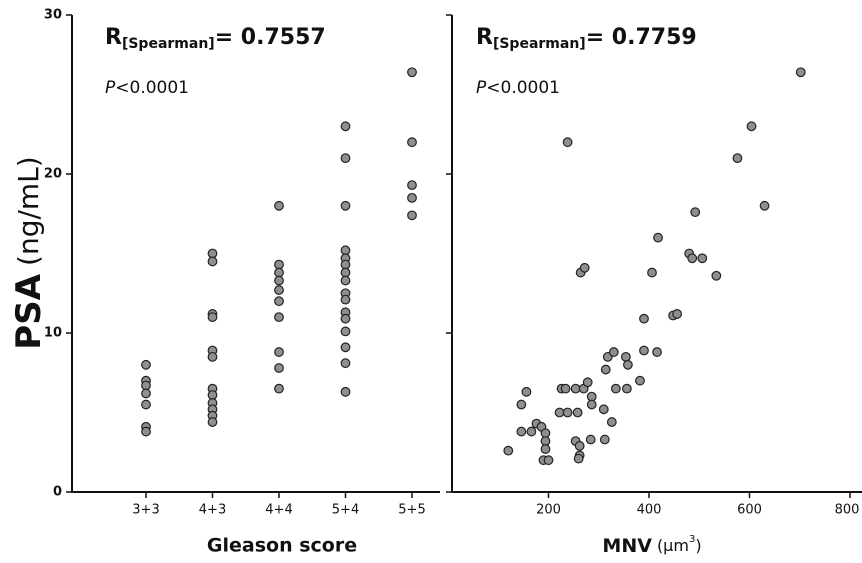  What do you see at coordinates (692, 539) in the screenshot?
I see `x-axis-label-sup: 3` at bounding box center [692, 539].